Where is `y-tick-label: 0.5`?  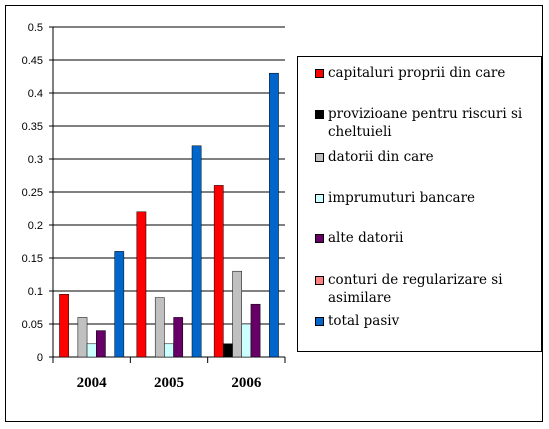 y-tick-label: 0.5 is located at coordinates (35, 28).